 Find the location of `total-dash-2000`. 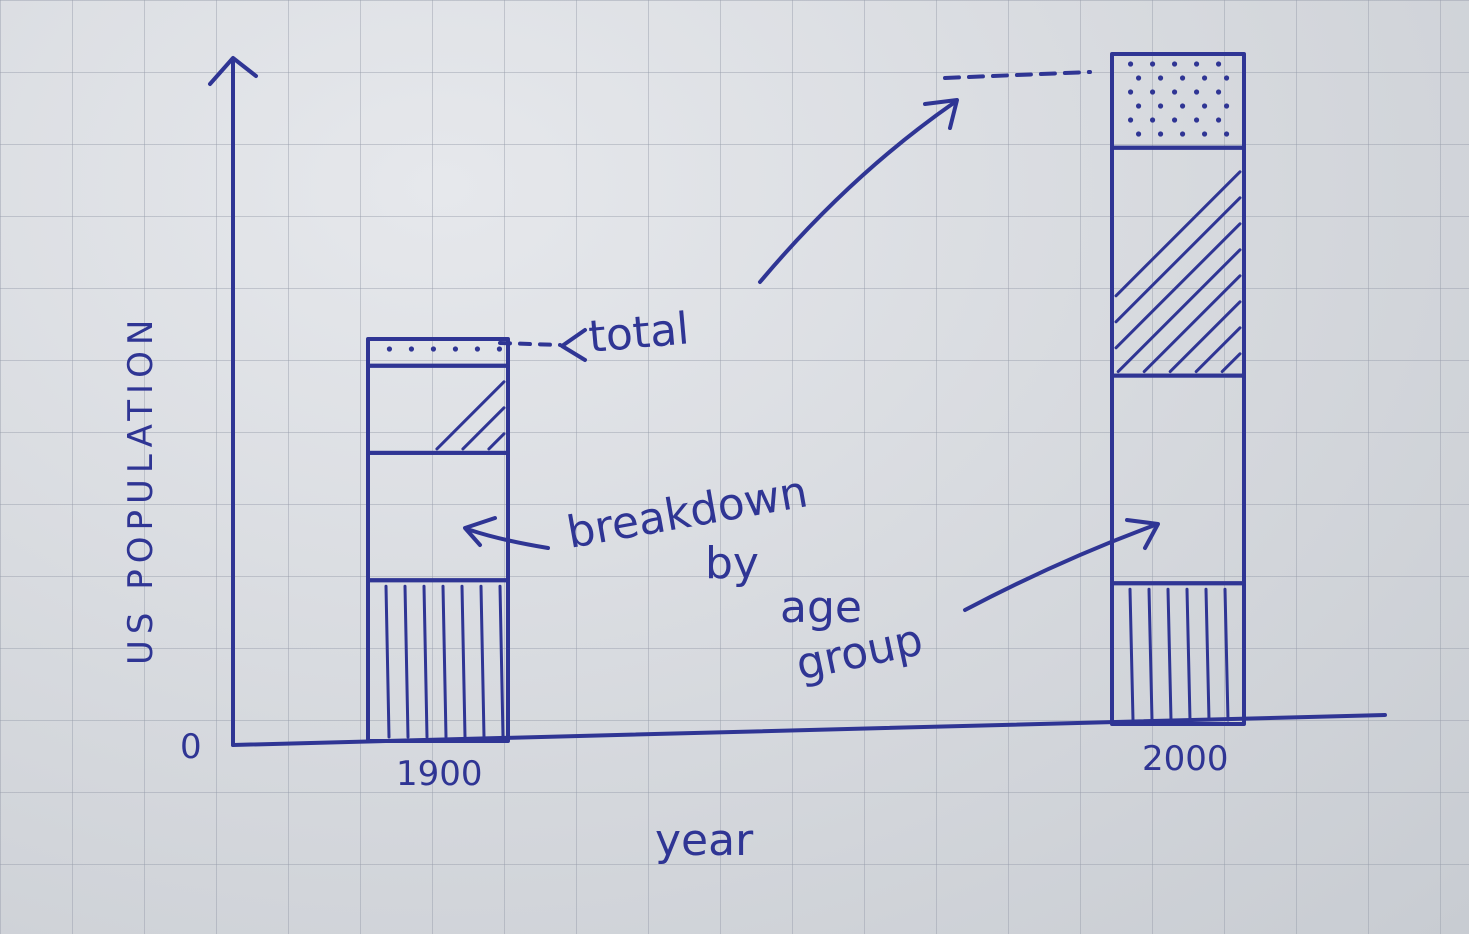

total-dash-2000 is located at coordinates (1017, 75).